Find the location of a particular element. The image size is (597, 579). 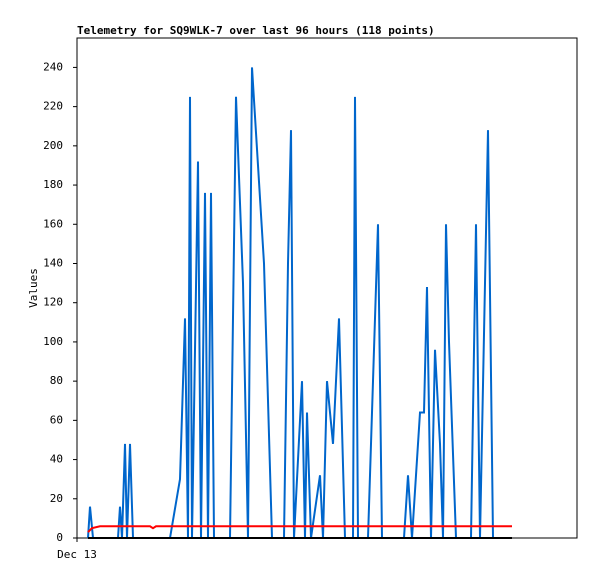

y-tick-label: 160 is located at coordinates (53, 223).